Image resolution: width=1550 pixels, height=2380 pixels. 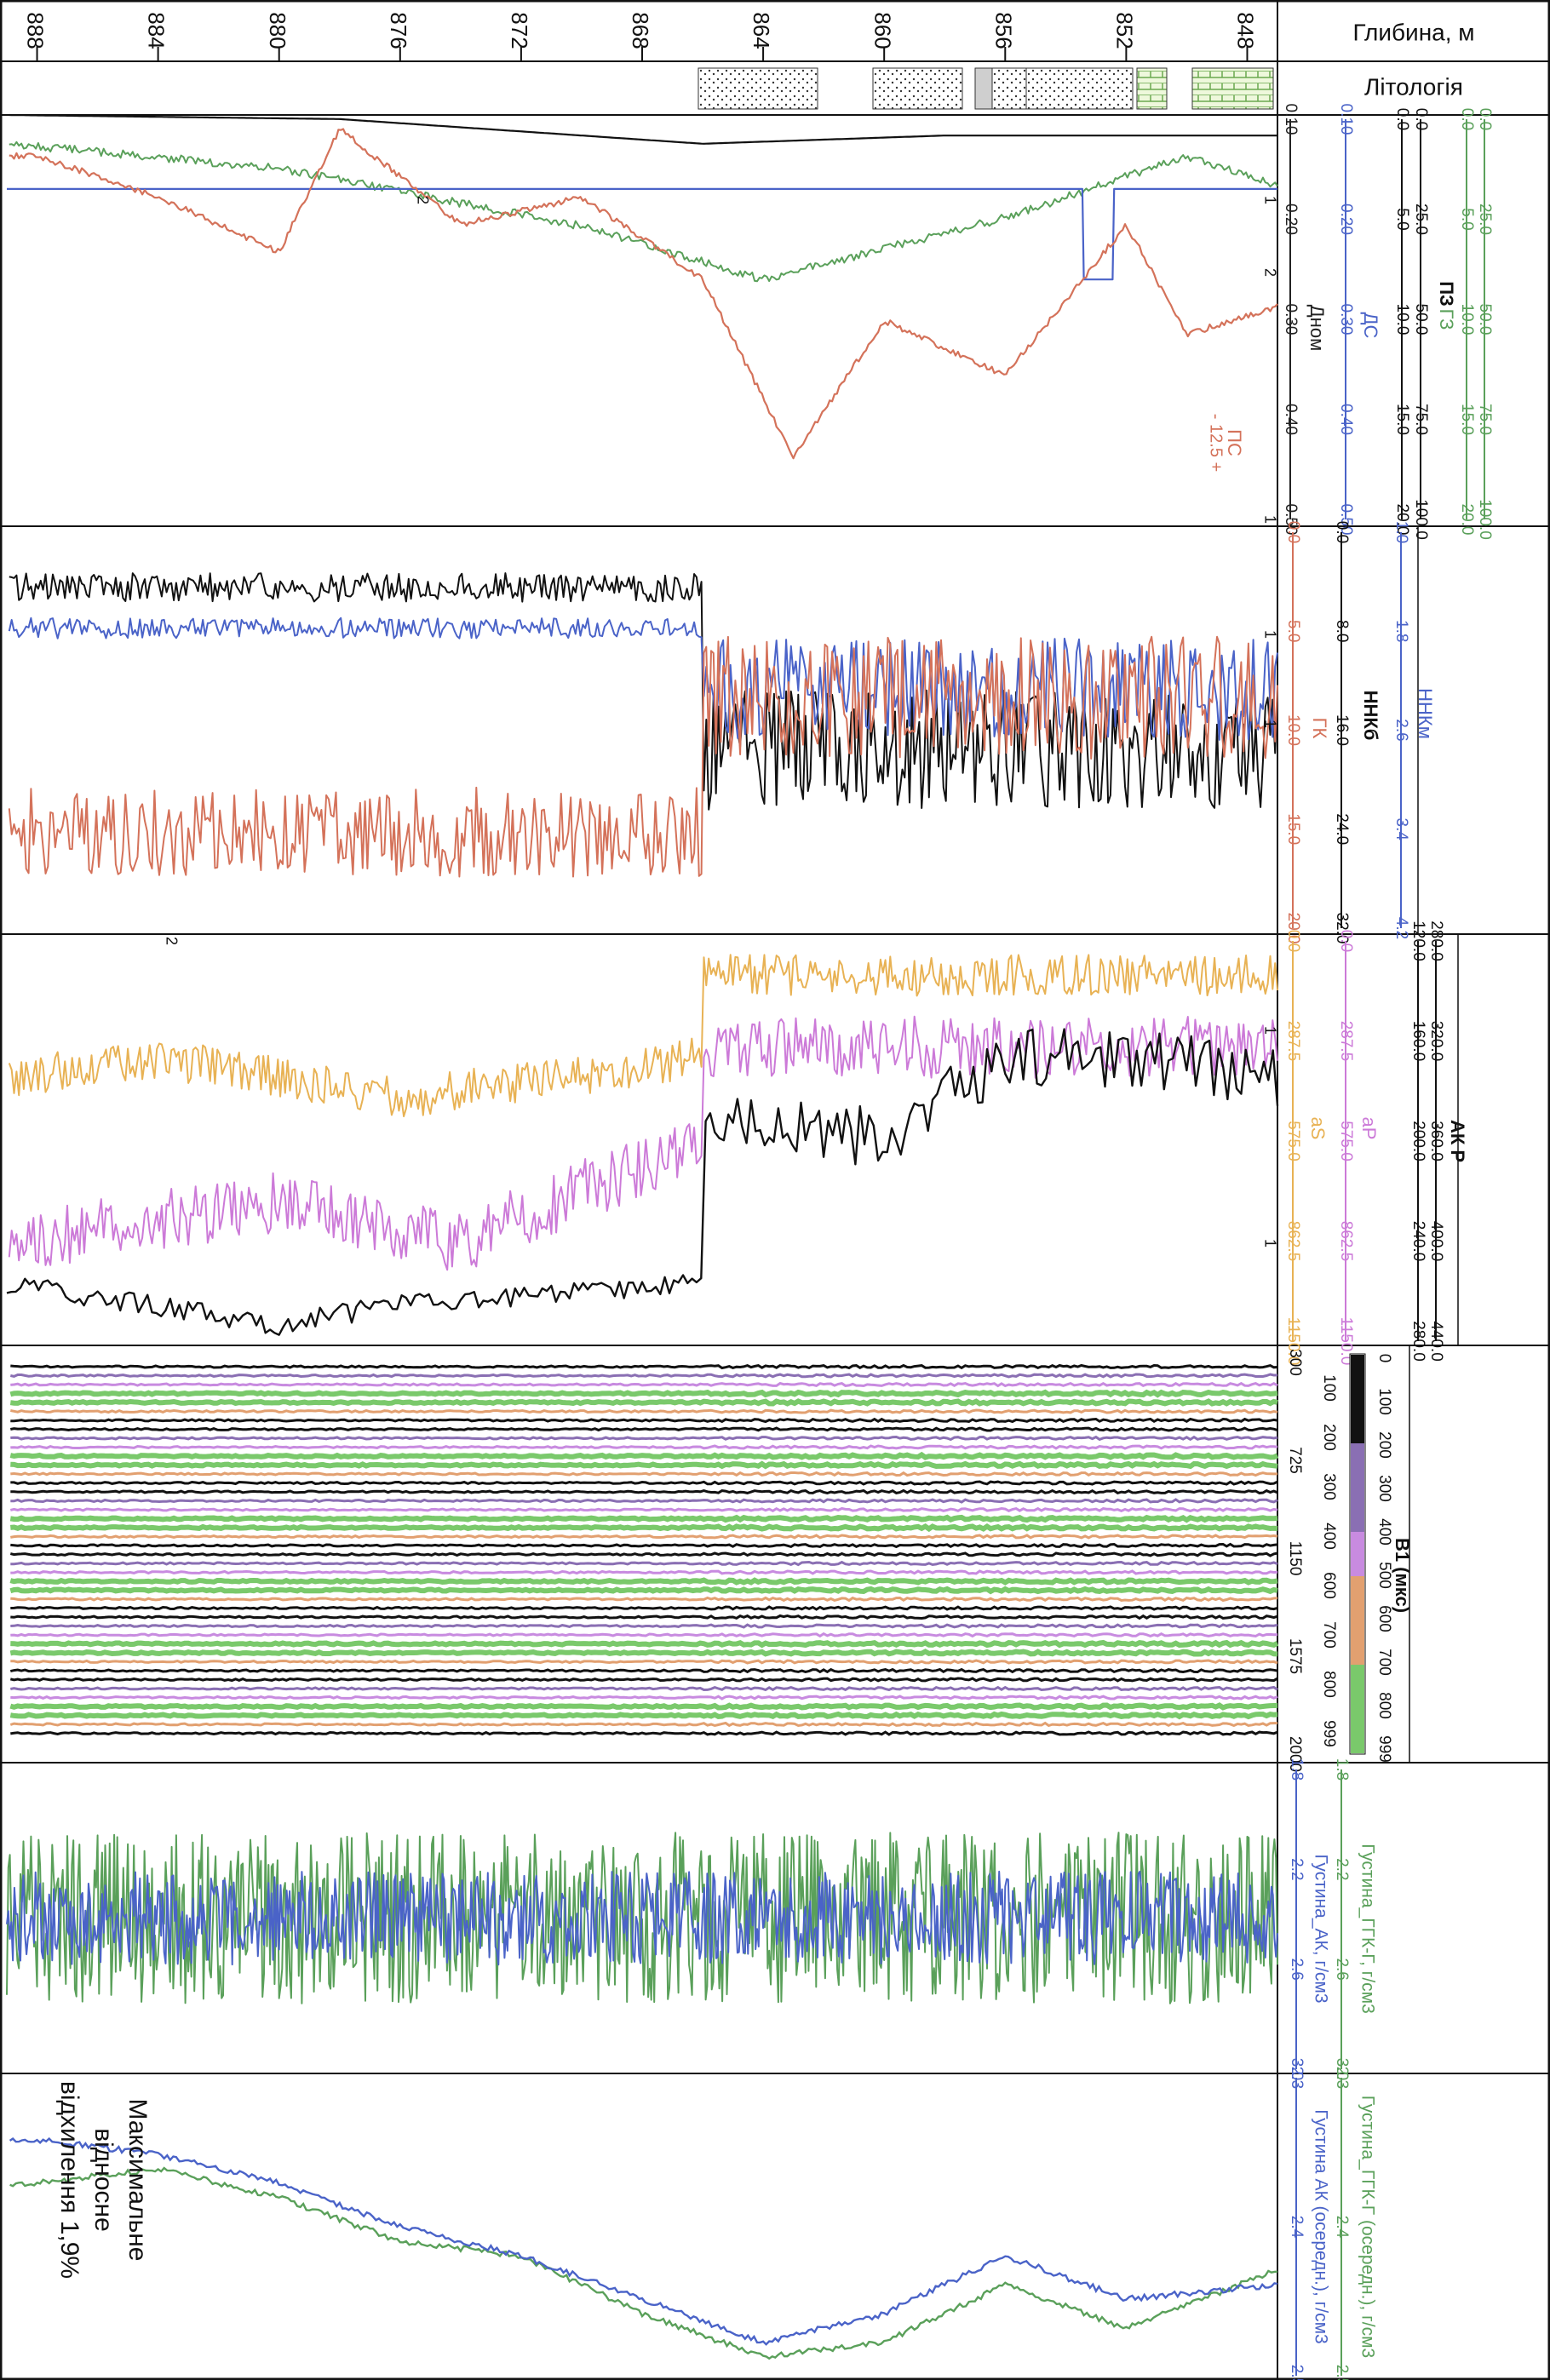 I want to click on nnkm-scale-value: 1.8, so click(x=1401, y=631).